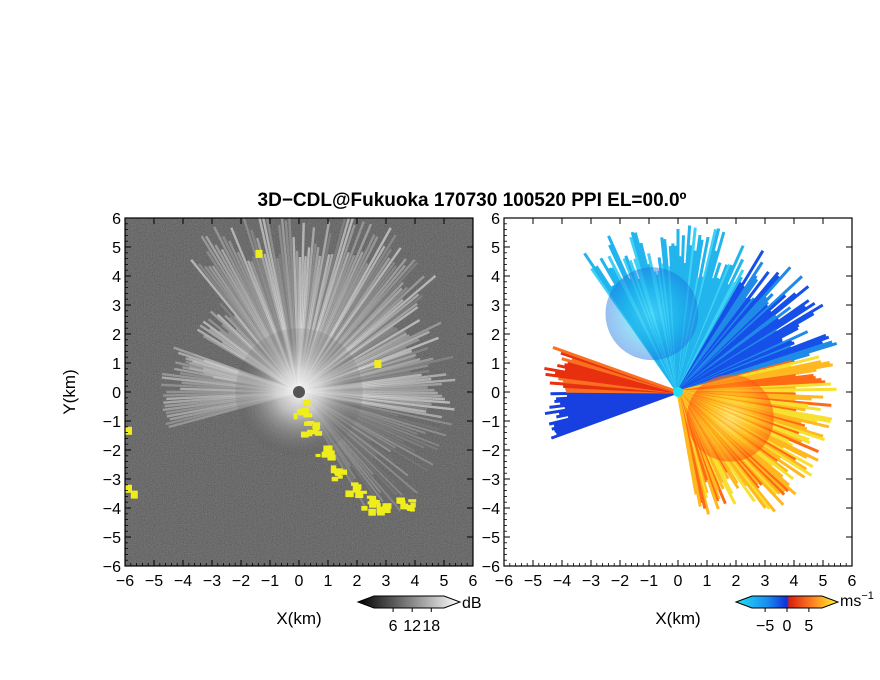  What do you see at coordinates (431, 626) in the screenshot?
I see `snr-colorbar-tick-label-2: 18` at bounding box center [431, 626].